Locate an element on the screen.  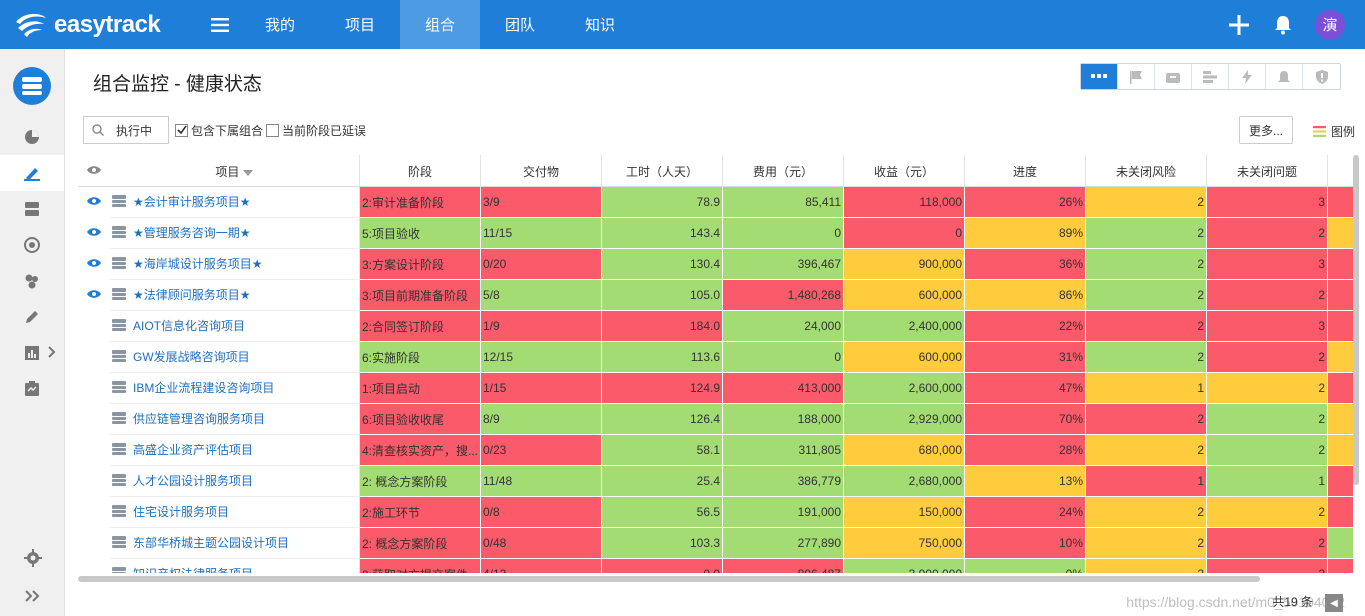
nav-item-mine: 我的 is located at coordinates (279, 25).